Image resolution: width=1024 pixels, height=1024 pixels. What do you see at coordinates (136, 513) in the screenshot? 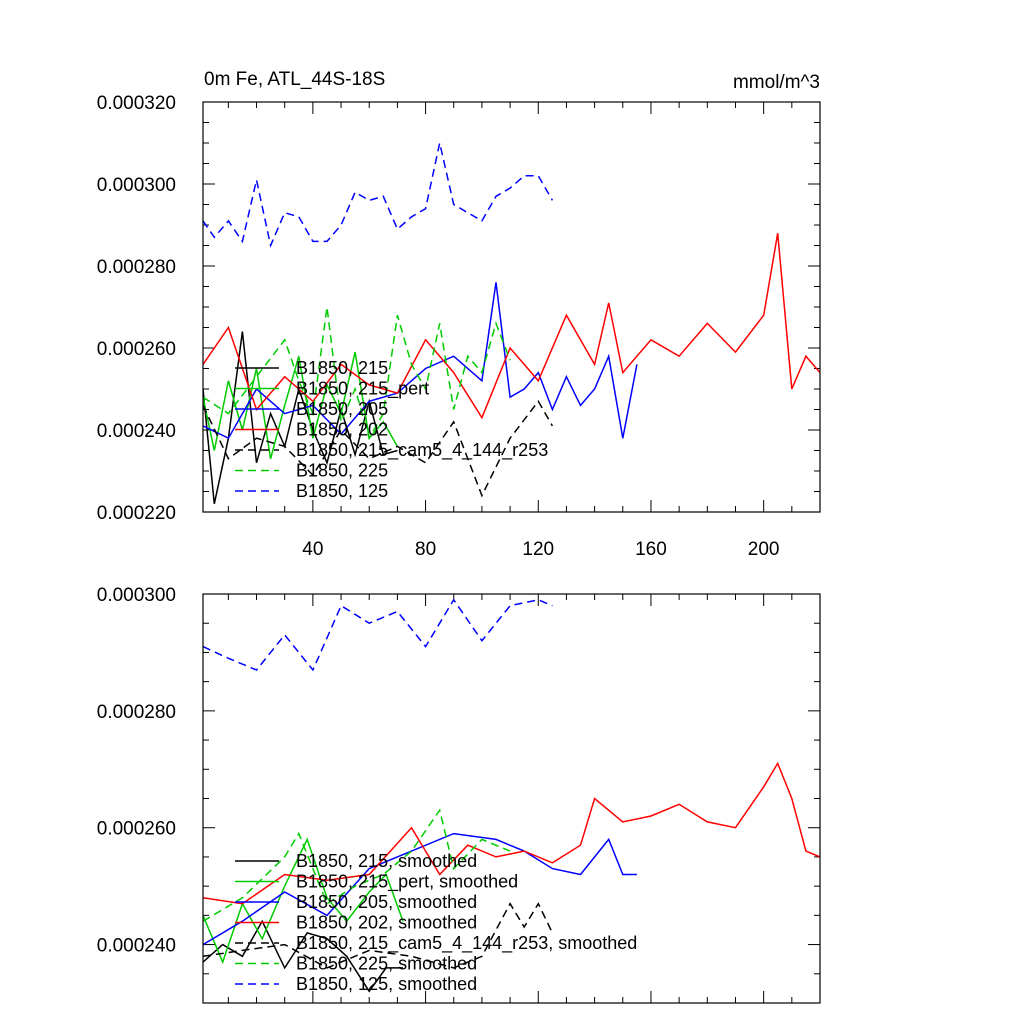
I see `y-tick-label: 0.000220` at bounding box center [136, 513].